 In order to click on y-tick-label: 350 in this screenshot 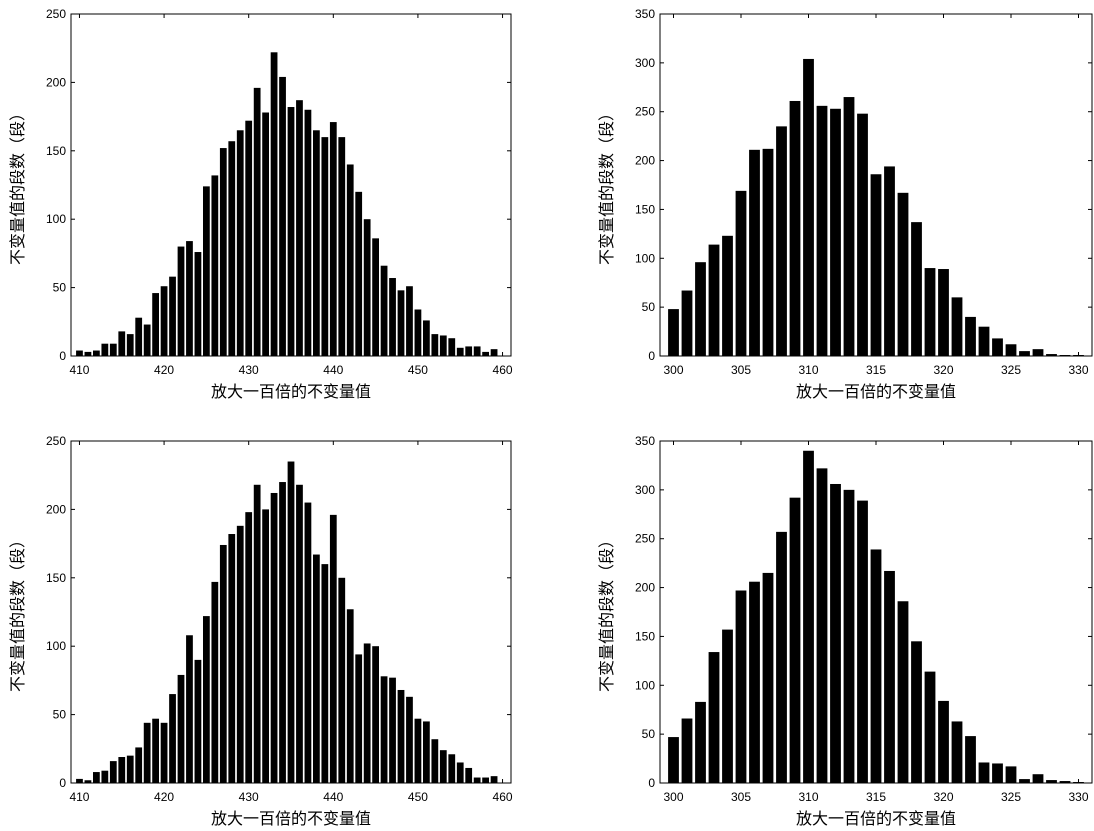, I will do `click(645, 441)`.